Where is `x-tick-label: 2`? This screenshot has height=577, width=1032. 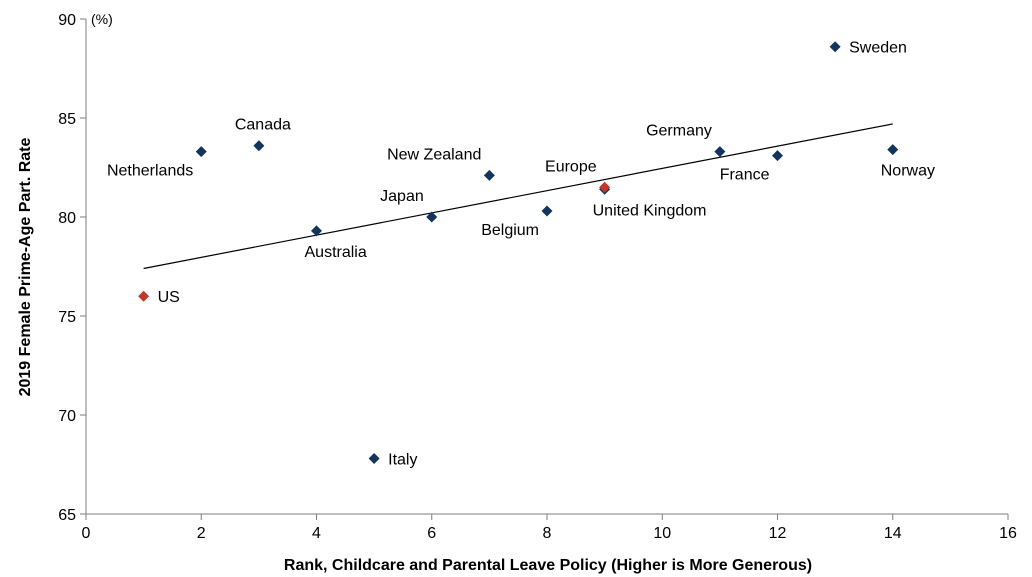
x-tick-label: 2 is located at coordinates (201, 533).